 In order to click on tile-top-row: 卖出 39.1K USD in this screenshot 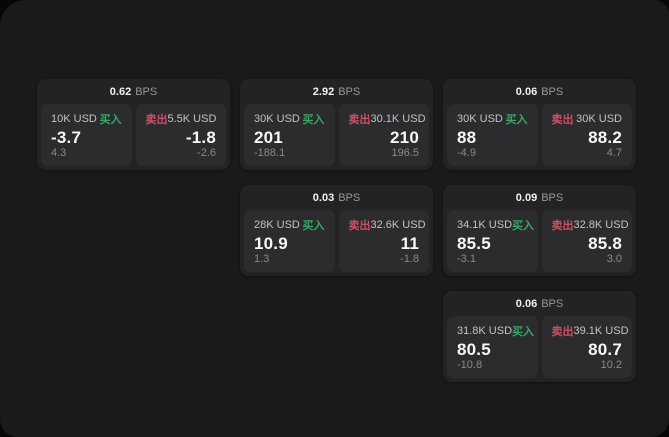, I will do `click(590, 331)`.